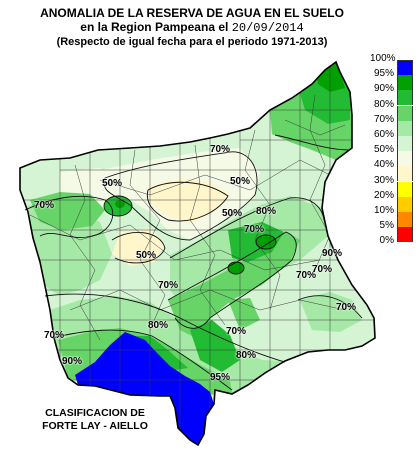 The width and height of the screenshot is (420, 450). I want to click on legend-item: 100%, so click(394, 64).